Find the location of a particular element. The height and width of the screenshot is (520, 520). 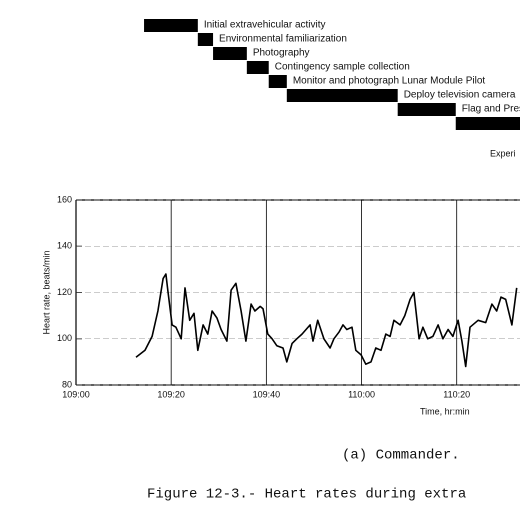

x-tick-label: 110:20 is located at coordinates (456, 394).